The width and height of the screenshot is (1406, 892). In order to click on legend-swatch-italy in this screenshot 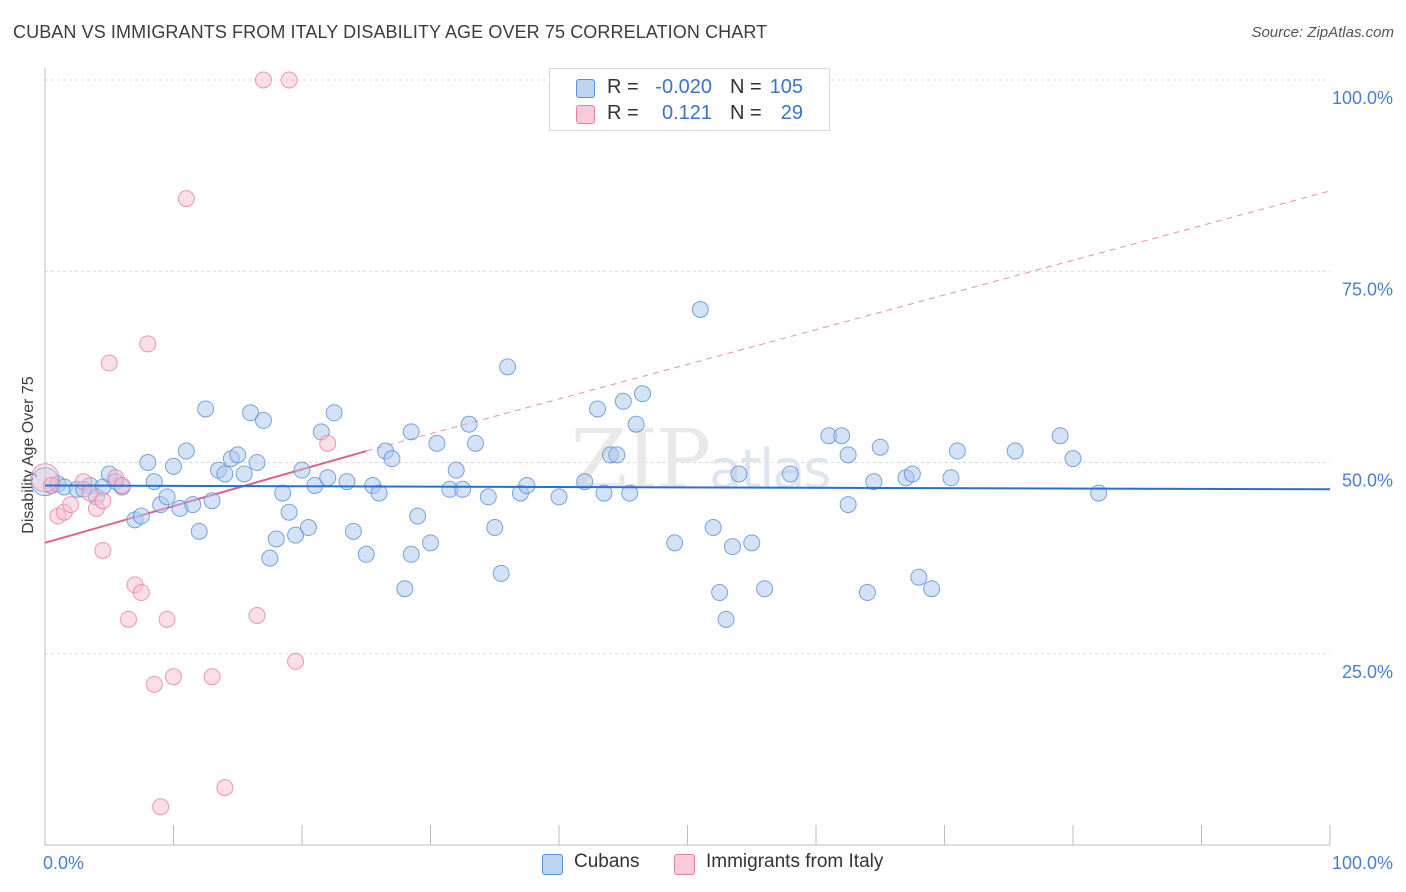, I will do `click(585, 114)`.